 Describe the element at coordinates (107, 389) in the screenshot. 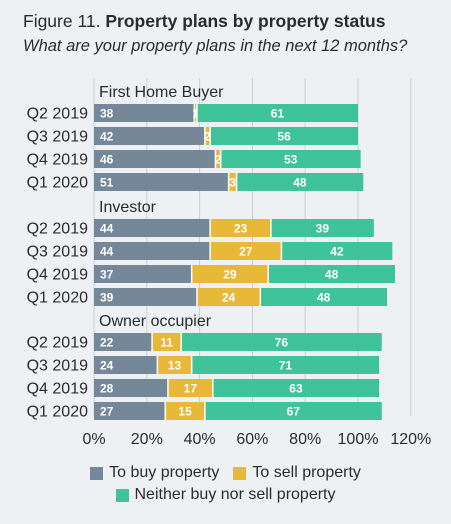

I see `data-label-buy: 28` at that location.